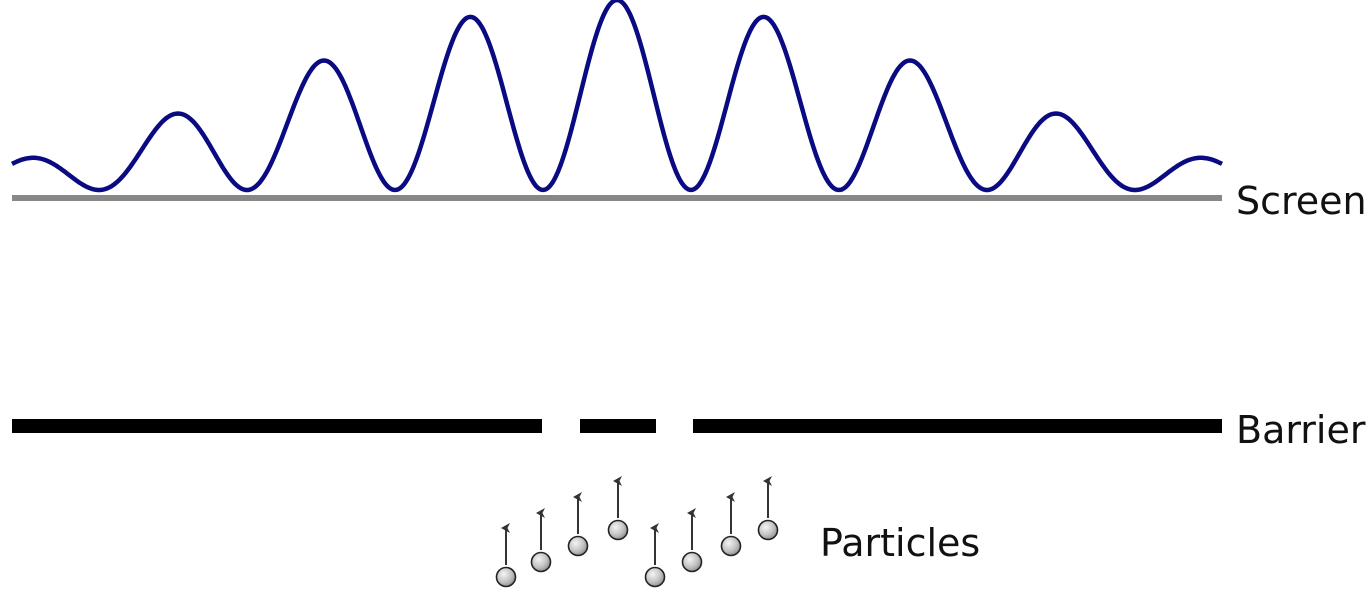  Describe the element at coordinates (957, 426) in the screenshot. I see `barrier-segment-right` at that location.